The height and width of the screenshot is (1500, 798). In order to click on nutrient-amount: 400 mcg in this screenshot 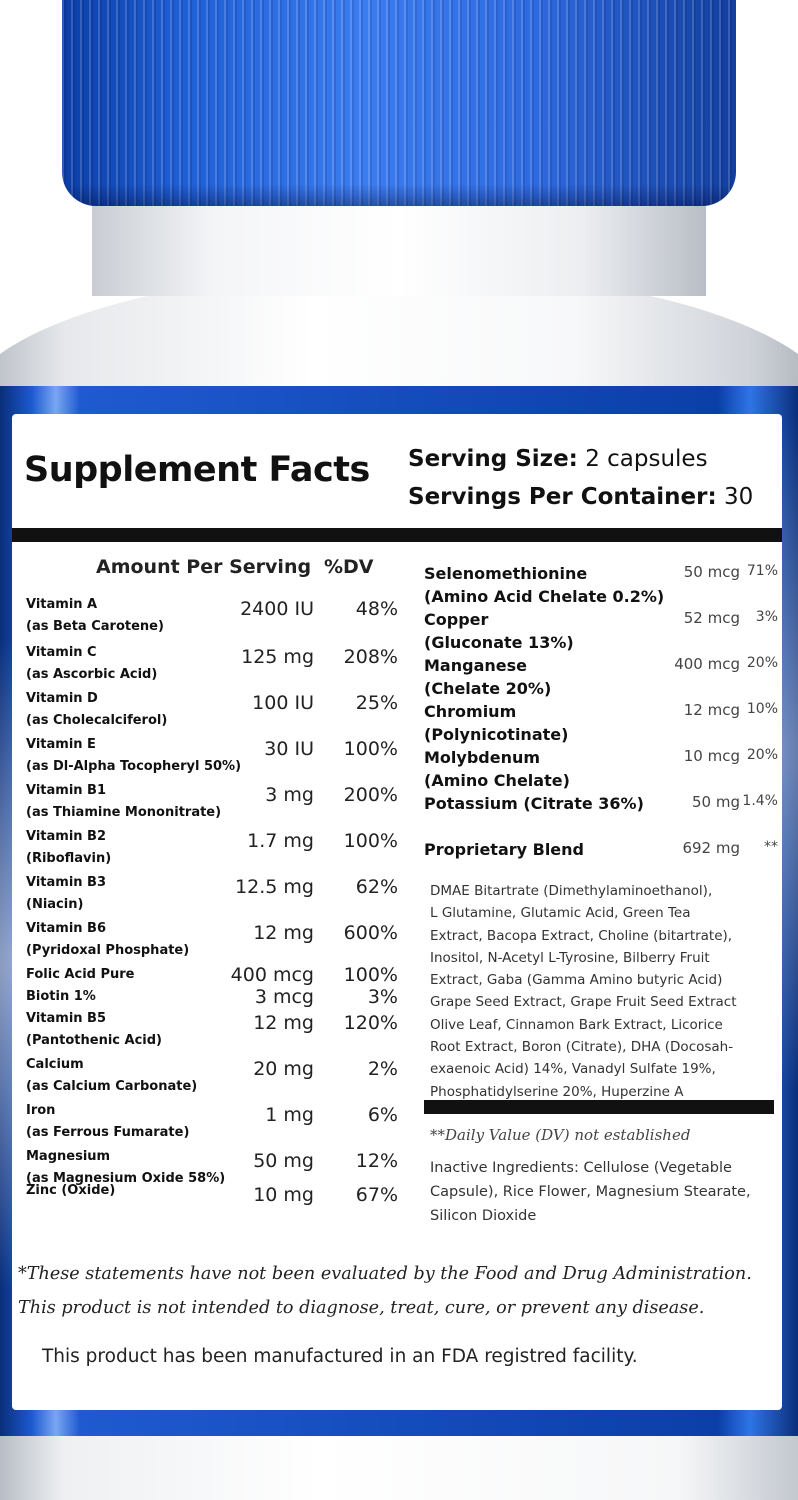, I will do `click(272, 975)`.